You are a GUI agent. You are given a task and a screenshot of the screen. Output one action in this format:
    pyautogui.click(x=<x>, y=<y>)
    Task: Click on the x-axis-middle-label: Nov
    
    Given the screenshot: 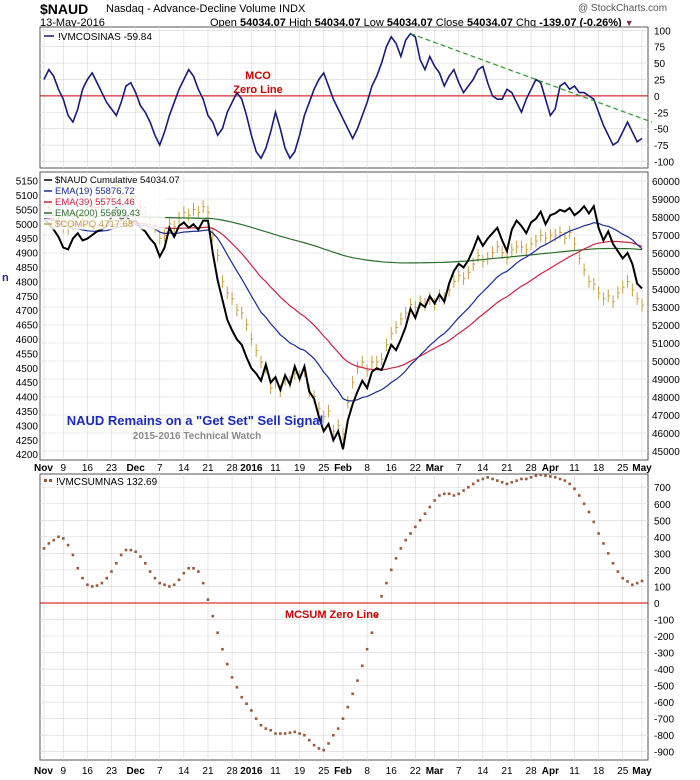 What is the action you would take?
    pyautogui.click(x=43, y=468)
    